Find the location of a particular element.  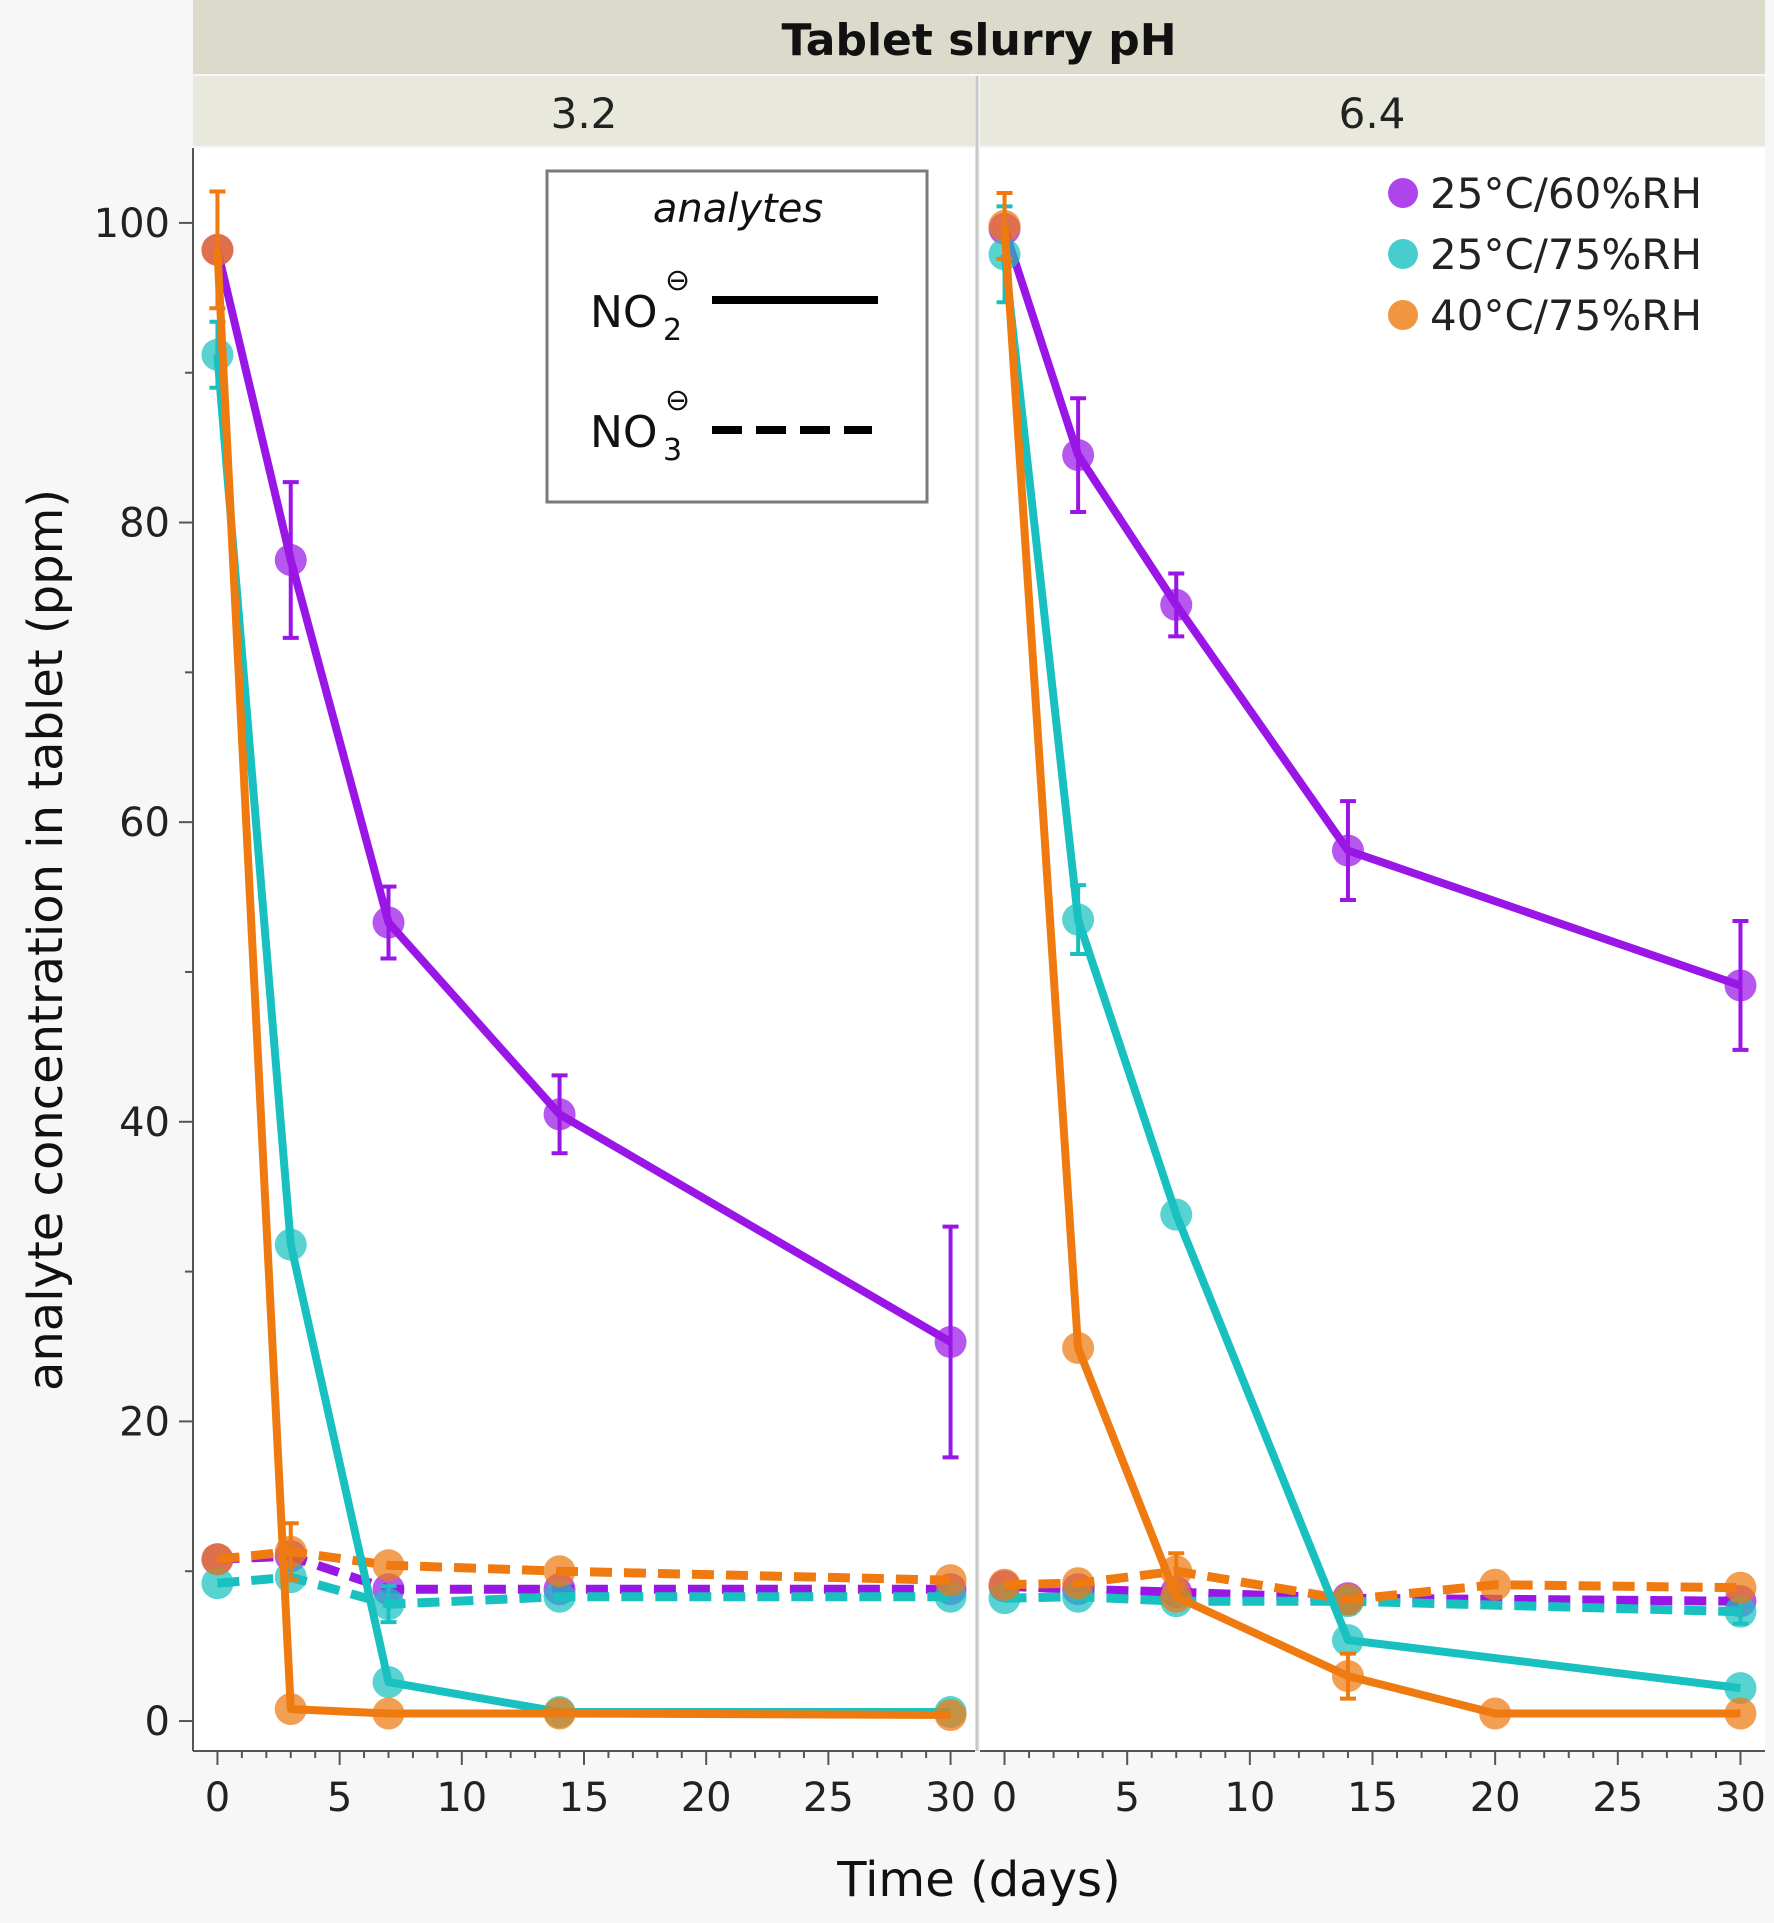

nitrate-formula-subscript: 3 is located at coordinates (672, 450).